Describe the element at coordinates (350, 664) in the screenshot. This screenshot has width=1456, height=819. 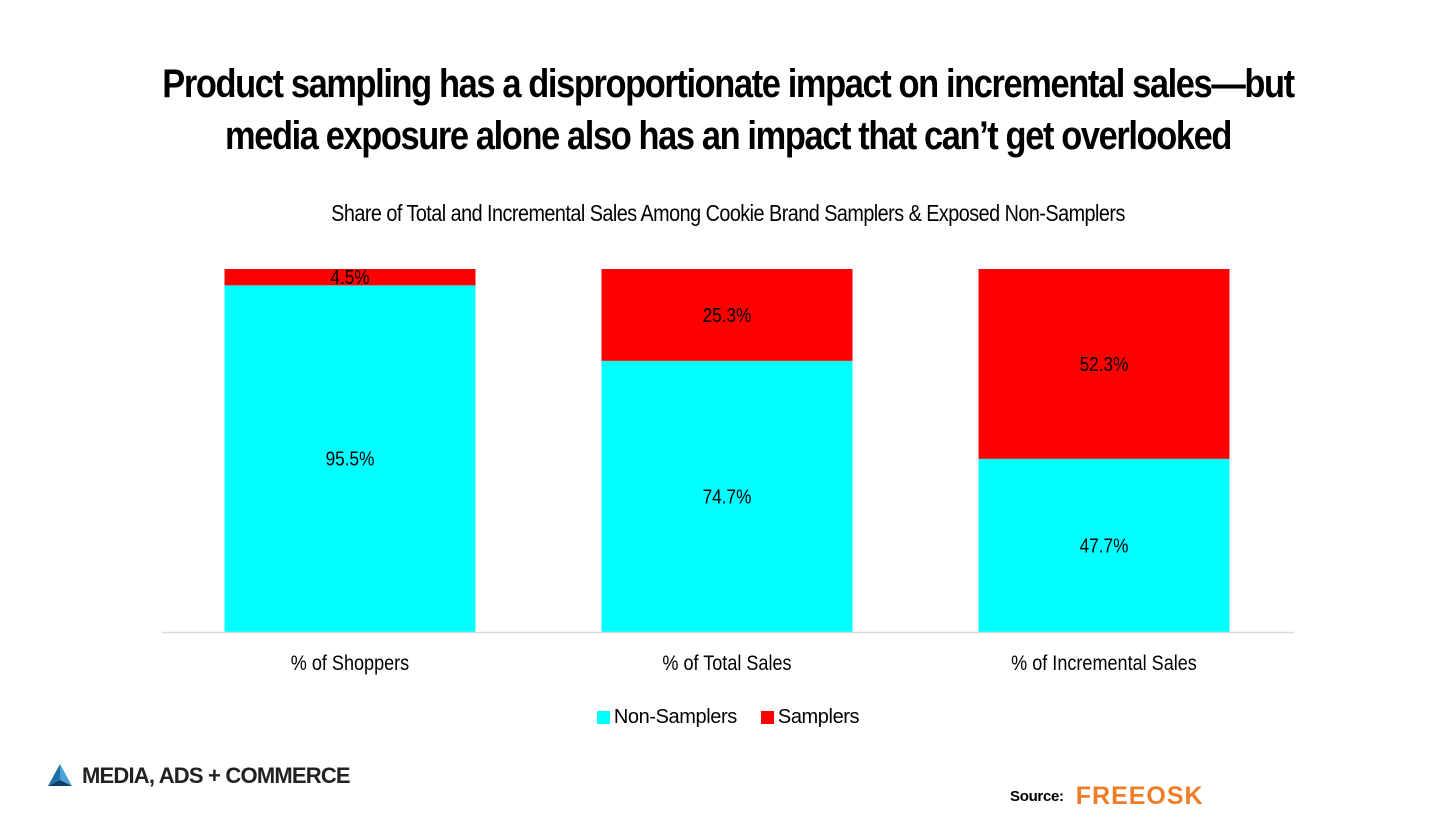
I see `x-tick-label-1: % of Shoppers` at that location.